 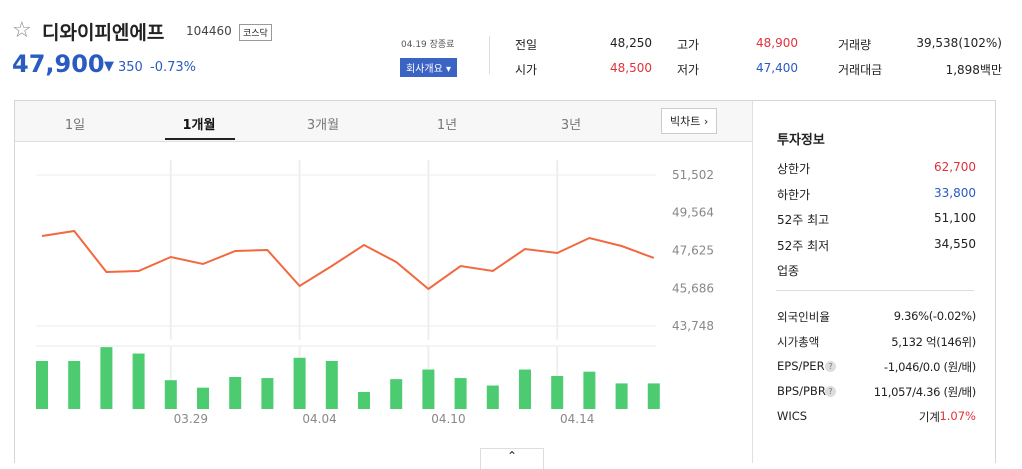 I want to click on y-tick-label: 51,502, so click(x=693, y=175).